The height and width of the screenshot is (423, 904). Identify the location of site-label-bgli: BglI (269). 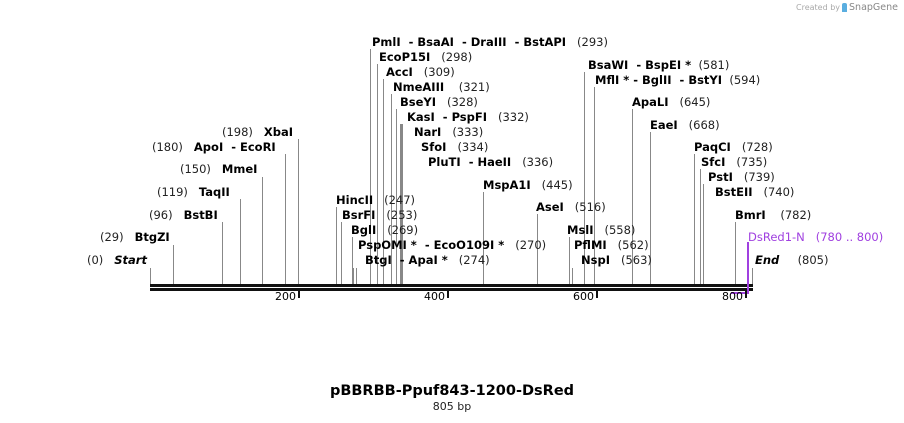
(385, 230).